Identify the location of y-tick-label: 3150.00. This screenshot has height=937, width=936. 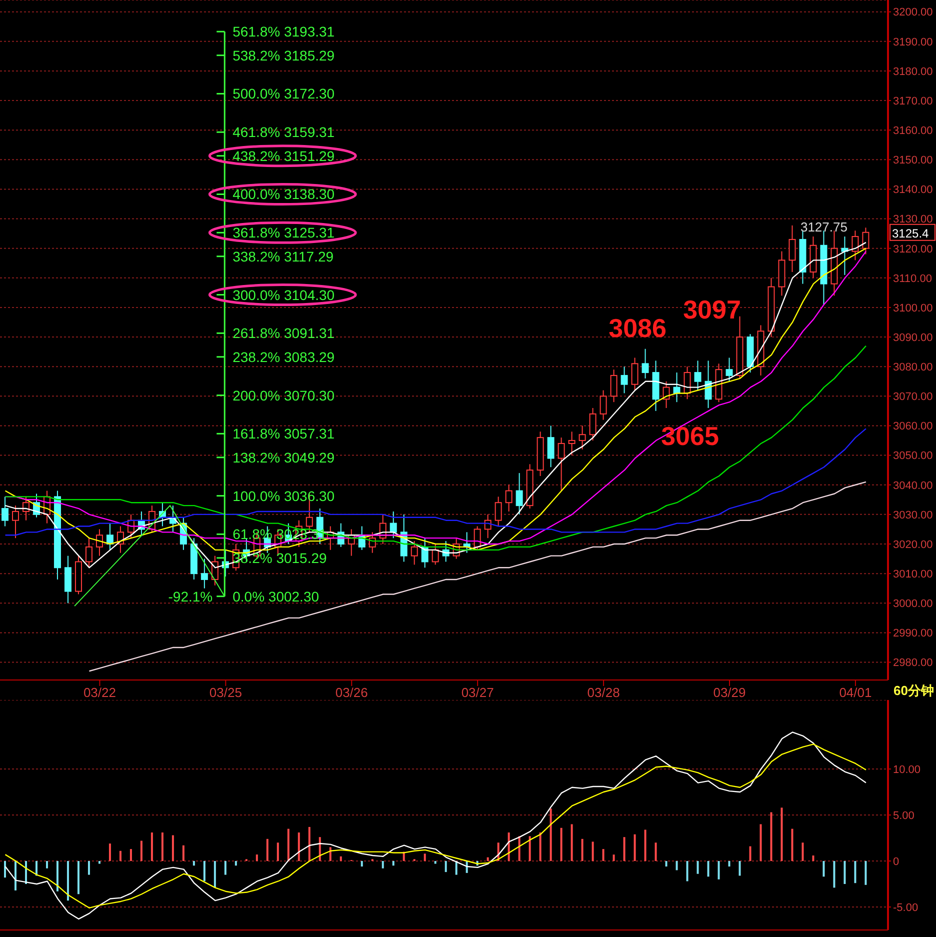
(913, 160).